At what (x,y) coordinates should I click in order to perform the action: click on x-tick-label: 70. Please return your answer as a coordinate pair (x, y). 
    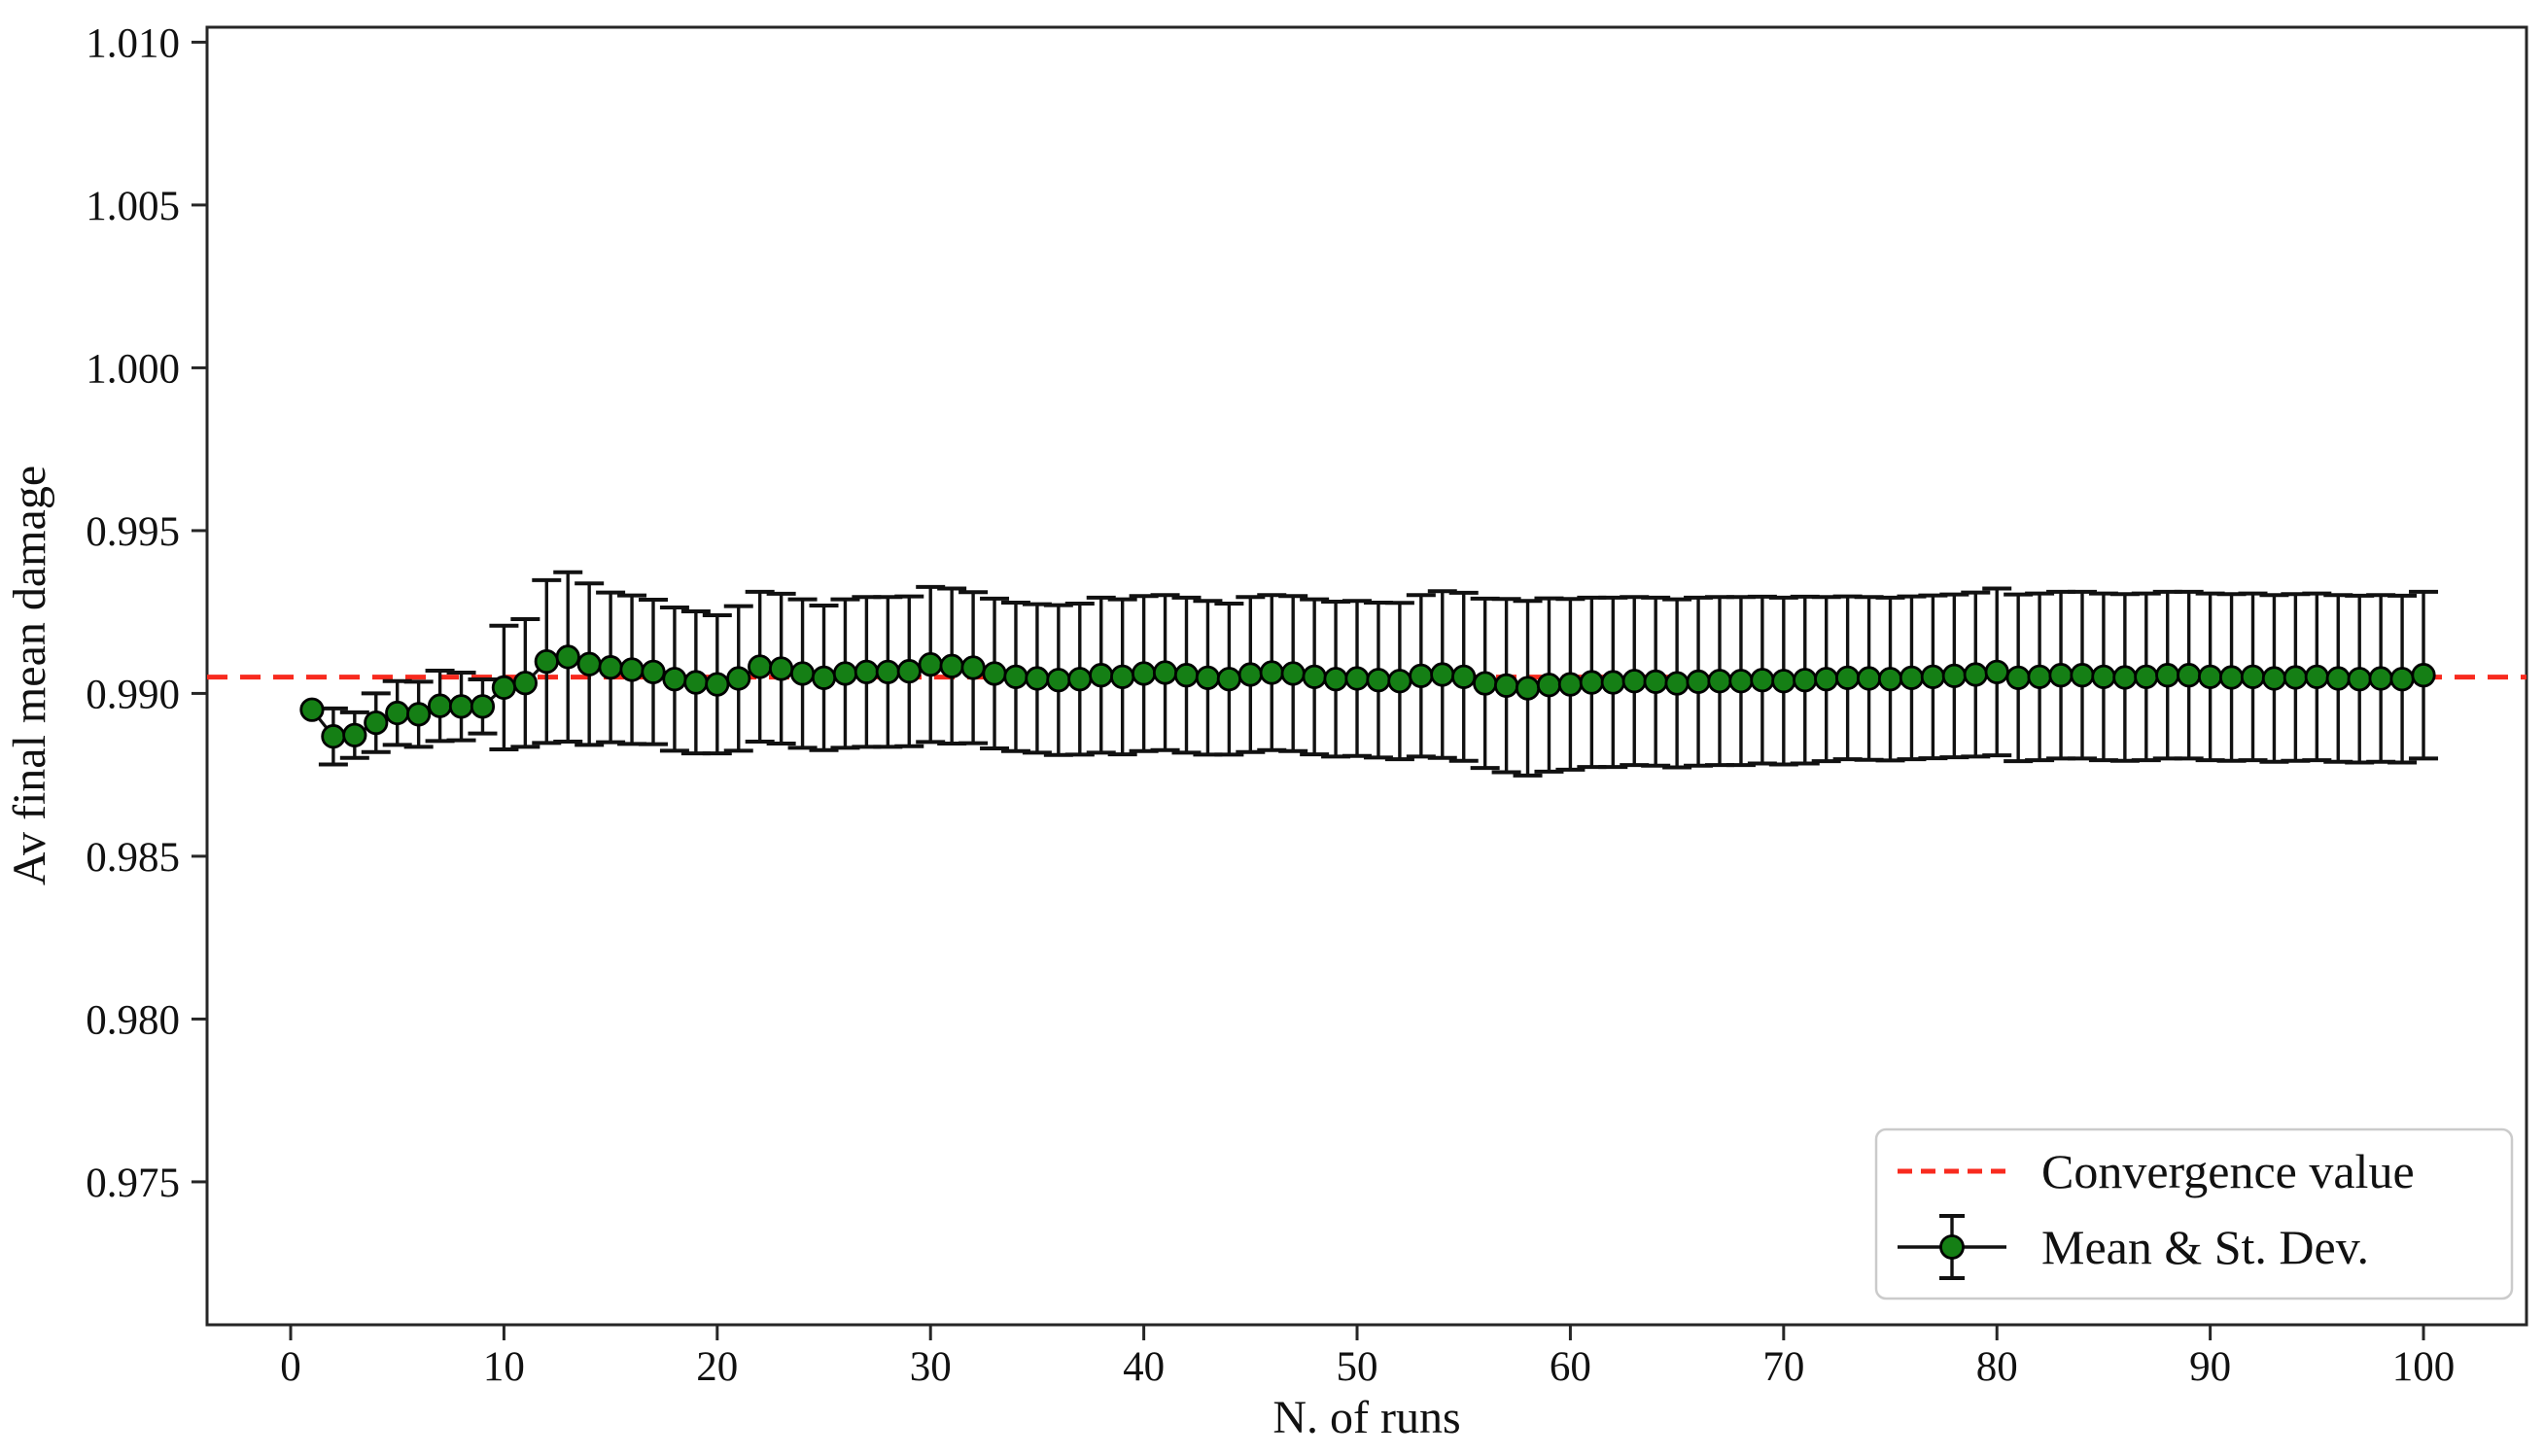
    Looking at the image, I should click on (1783, 1367).